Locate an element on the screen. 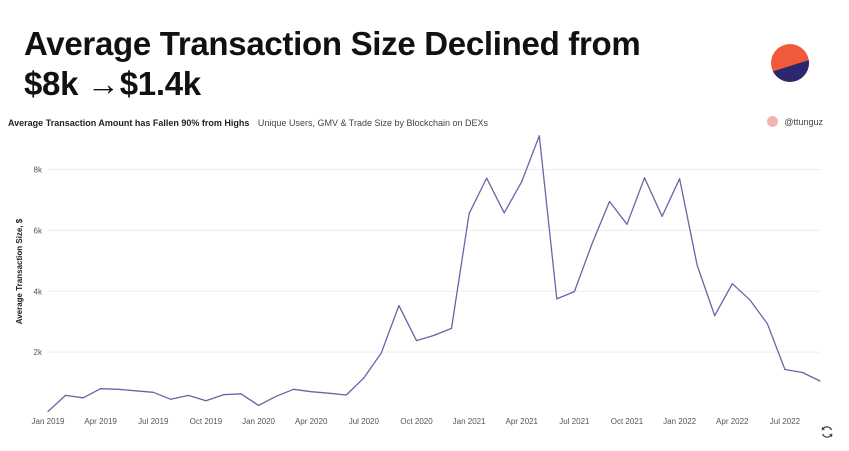 The image size is (849, 451). x-tick-label: Apr 2020 is located at coordinates (311, 421).